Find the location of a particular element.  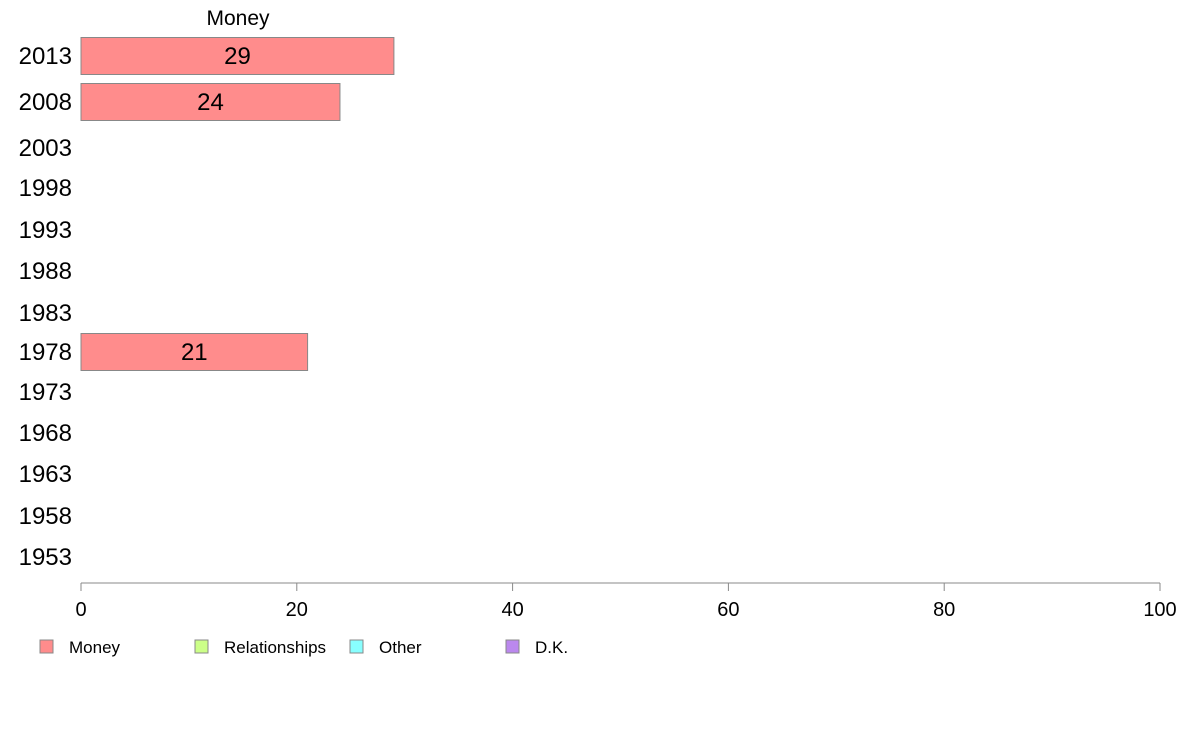

x-tick-label-80: 80 is located at coordinates (944, 610).